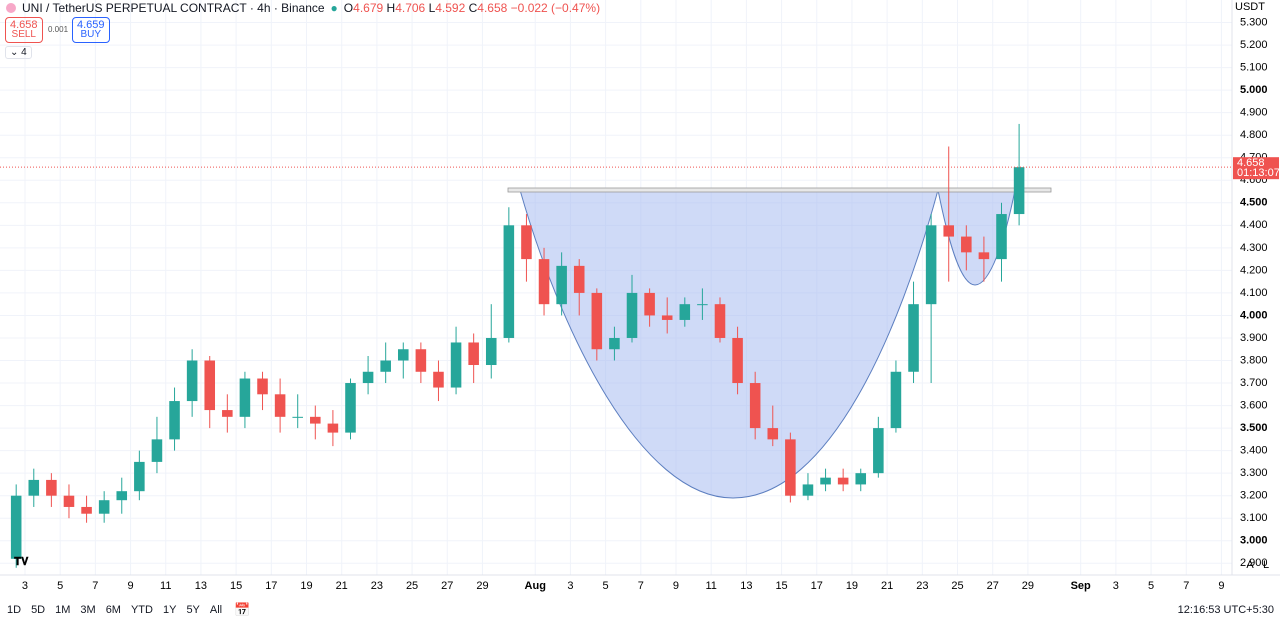 The width and height of the screenshot is (1280, 624). Describe the element at coordinates (492, 8) in the screenshot. I see `c-value: 4.658` at that location.